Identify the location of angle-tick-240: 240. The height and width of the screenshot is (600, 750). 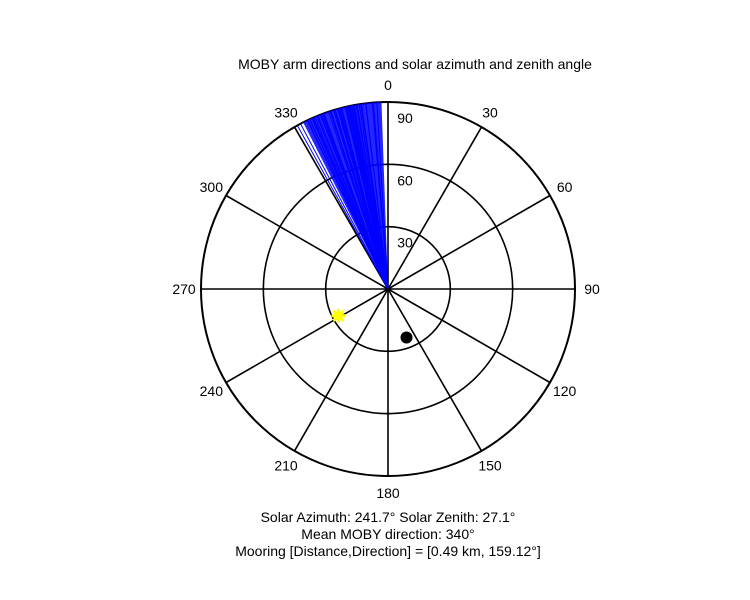
(212, 391).